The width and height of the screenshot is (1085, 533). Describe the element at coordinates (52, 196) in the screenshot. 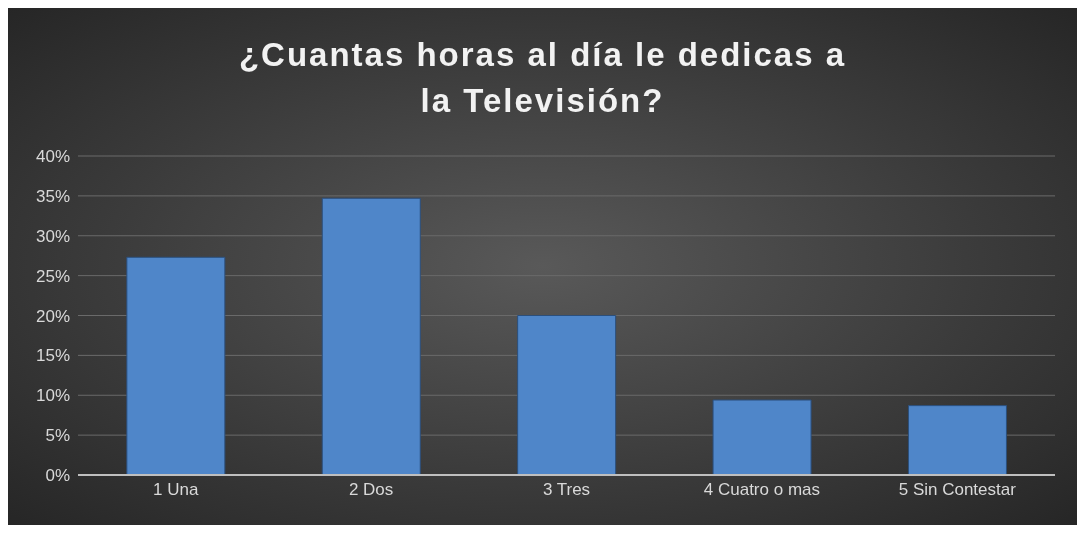

I see `y-tick-label: 35%` at that location.